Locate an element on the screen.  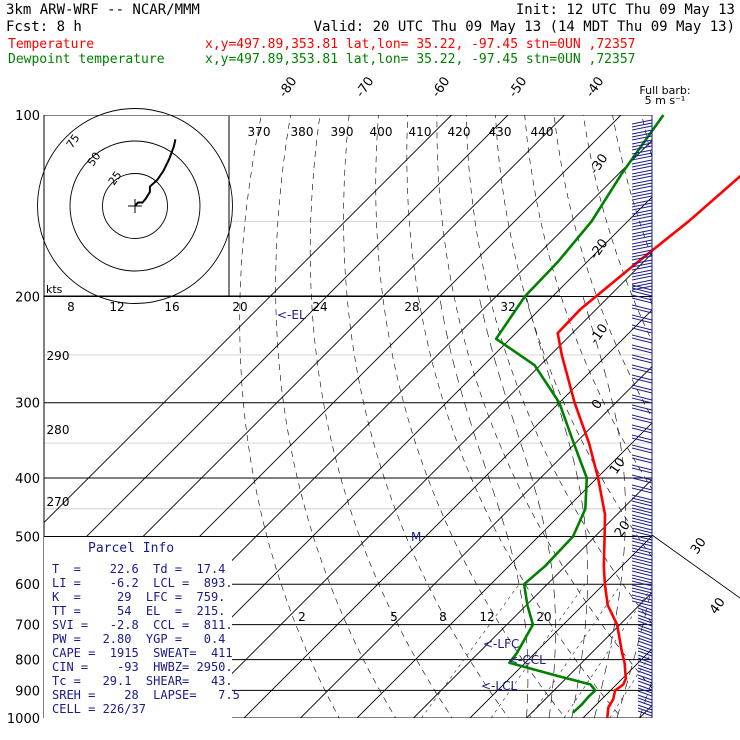
pressure-label: 600 is located at coordinates (27, 585).